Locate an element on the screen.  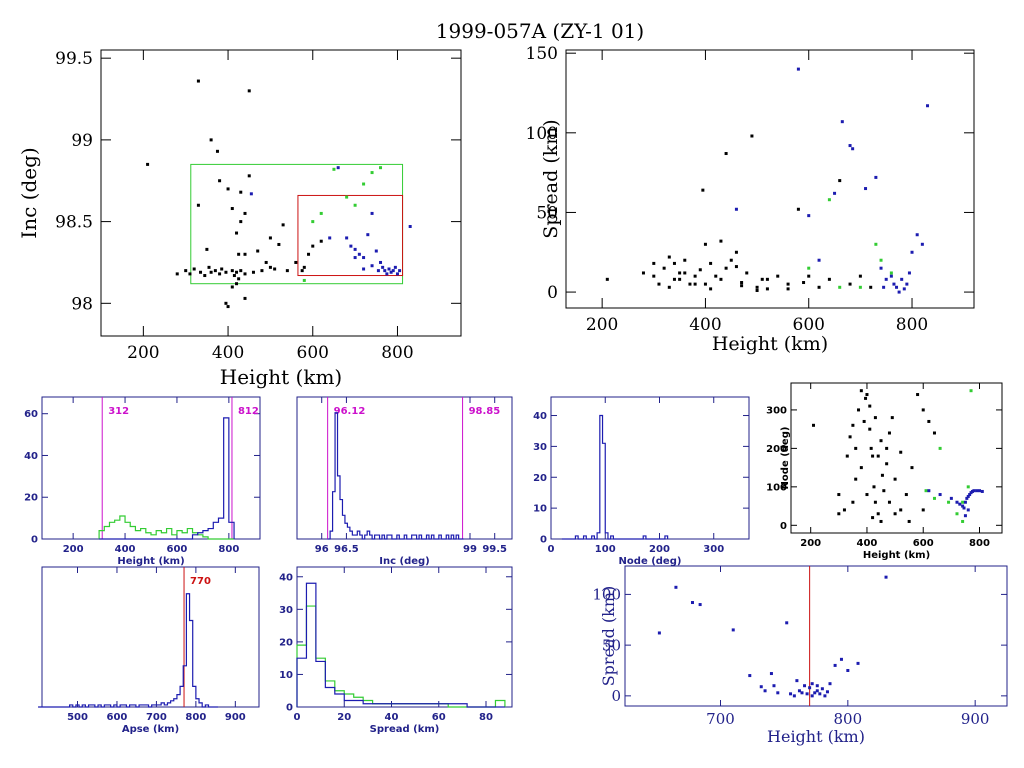
x-tick-label: 500 is located at coordinates (77, 717).